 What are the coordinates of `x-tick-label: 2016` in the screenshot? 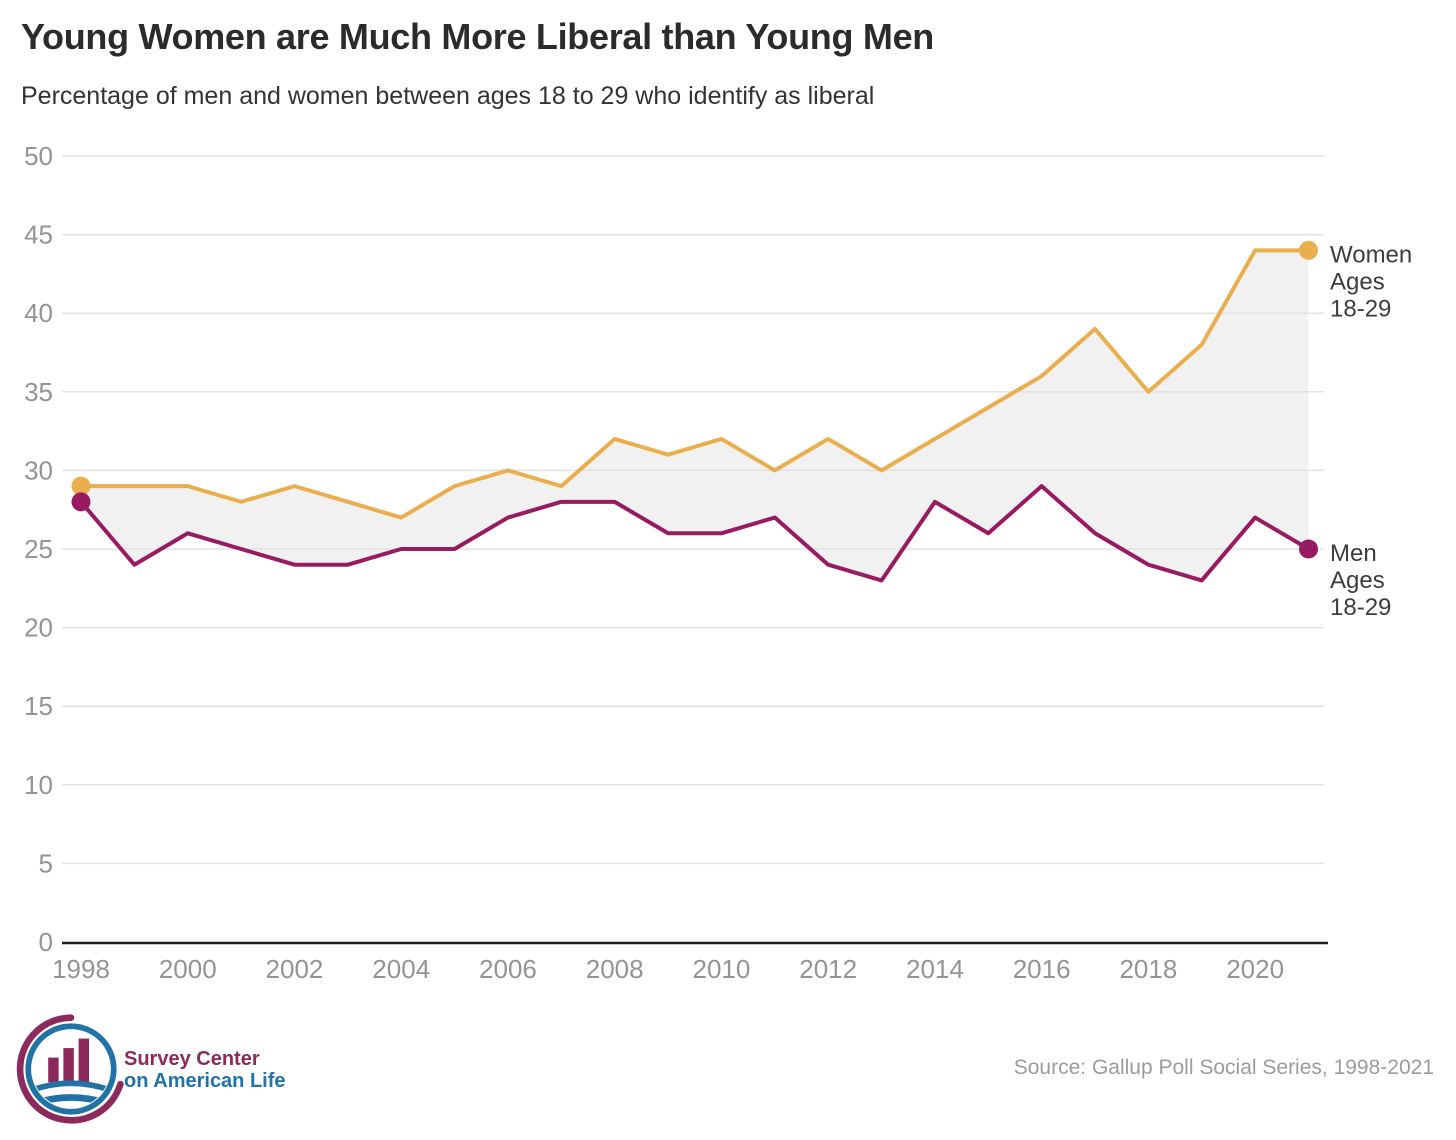 It's located at (1042, 969).